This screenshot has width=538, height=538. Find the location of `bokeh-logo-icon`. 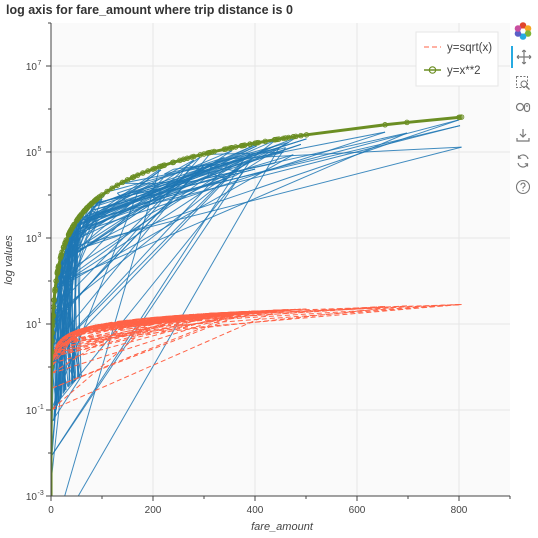

bokeh-logo-icon is located at coordinates (523, 31).